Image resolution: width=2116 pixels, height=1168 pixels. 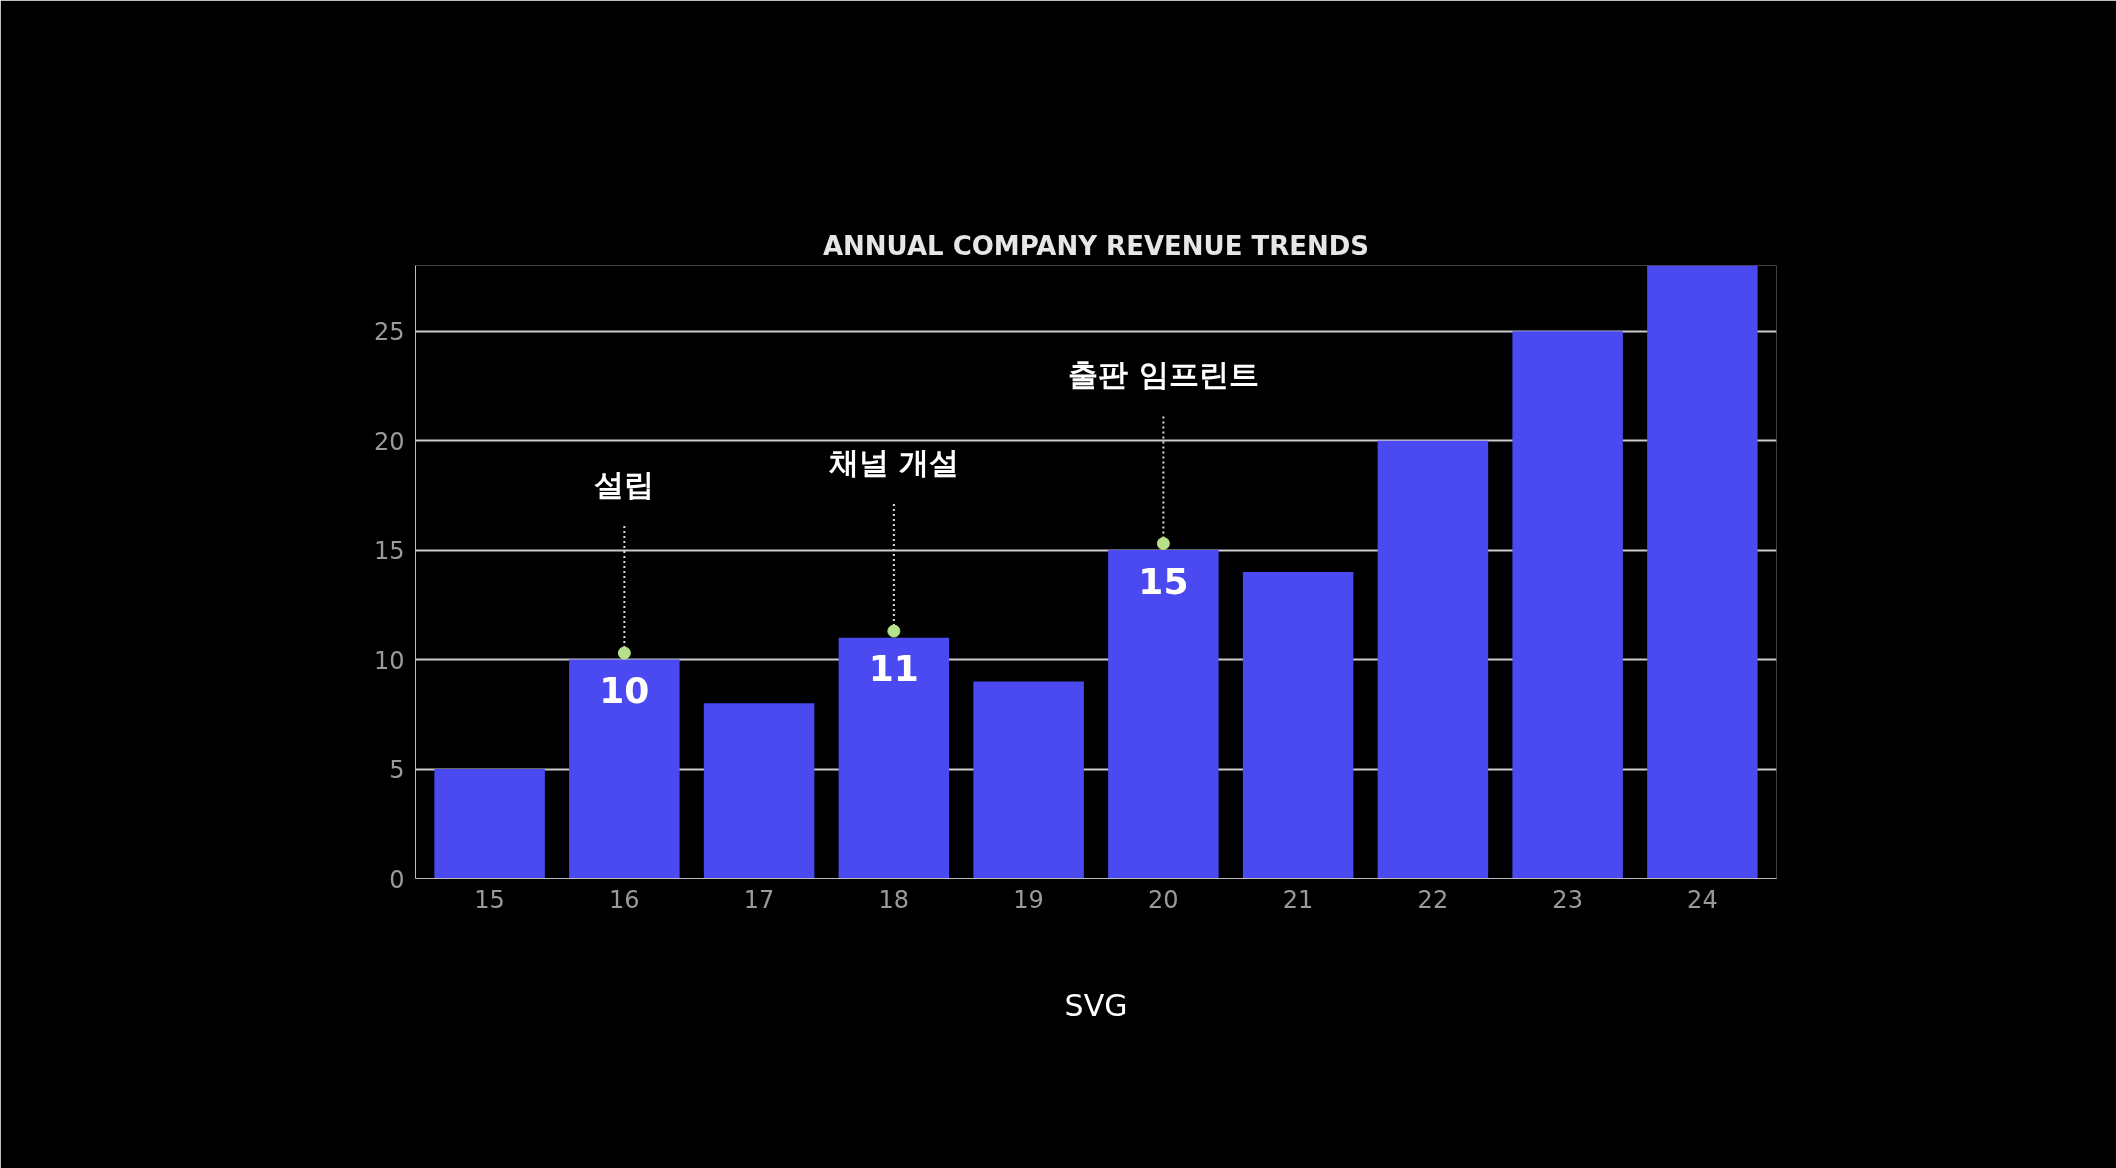 What do you see at coordinates (1298, 899) in the screenshot?
I see `x-tick-label: 21` at bounding box center [1298, 899].